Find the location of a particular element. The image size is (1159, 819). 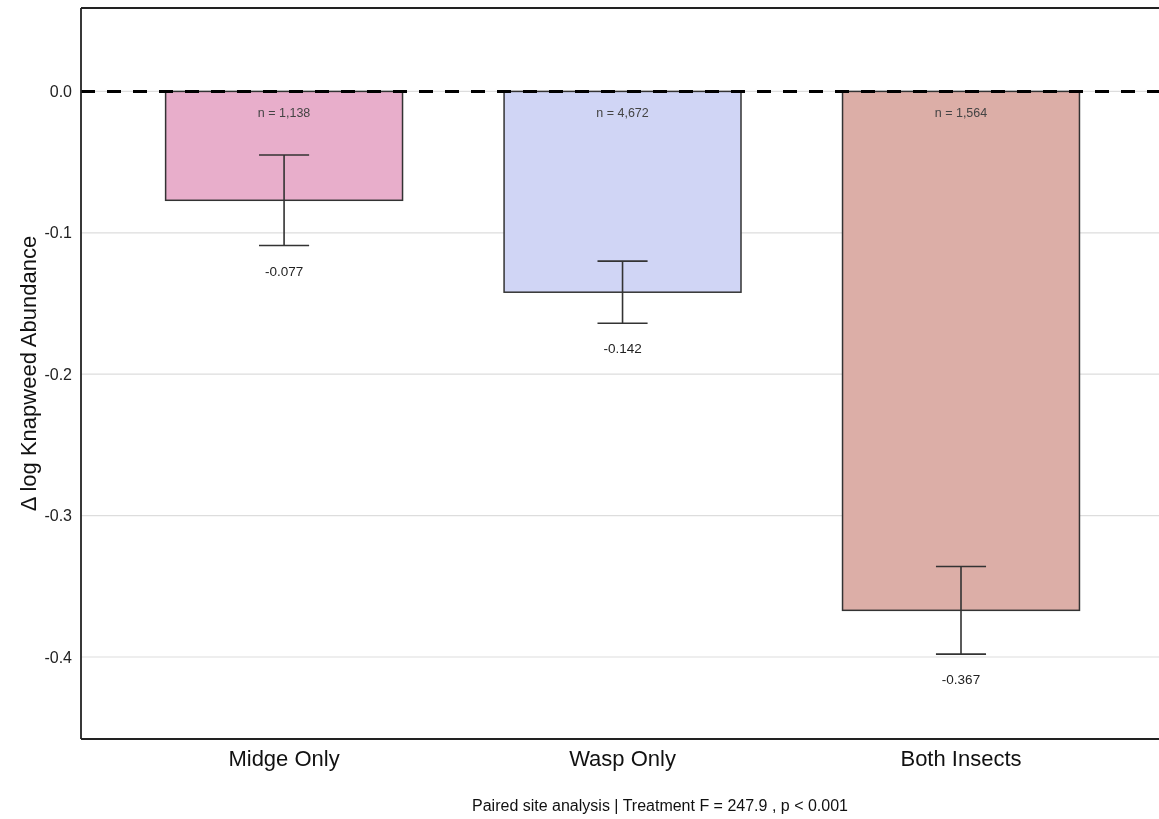

y-axis-title: Δ log Knapweed Abundance is located at coordinates (28, 373).